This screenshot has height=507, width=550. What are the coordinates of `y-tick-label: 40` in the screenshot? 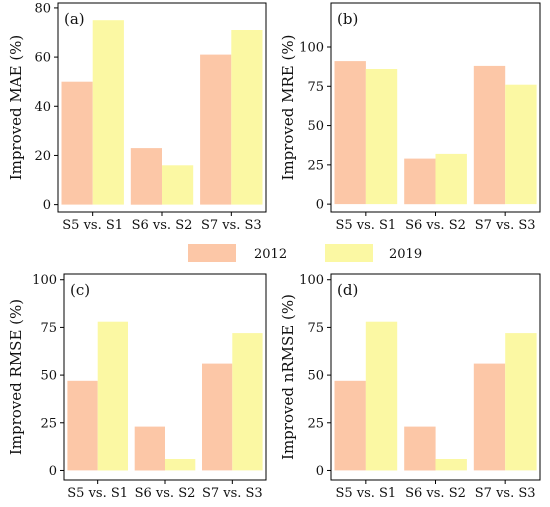 It's located at (42, 107).